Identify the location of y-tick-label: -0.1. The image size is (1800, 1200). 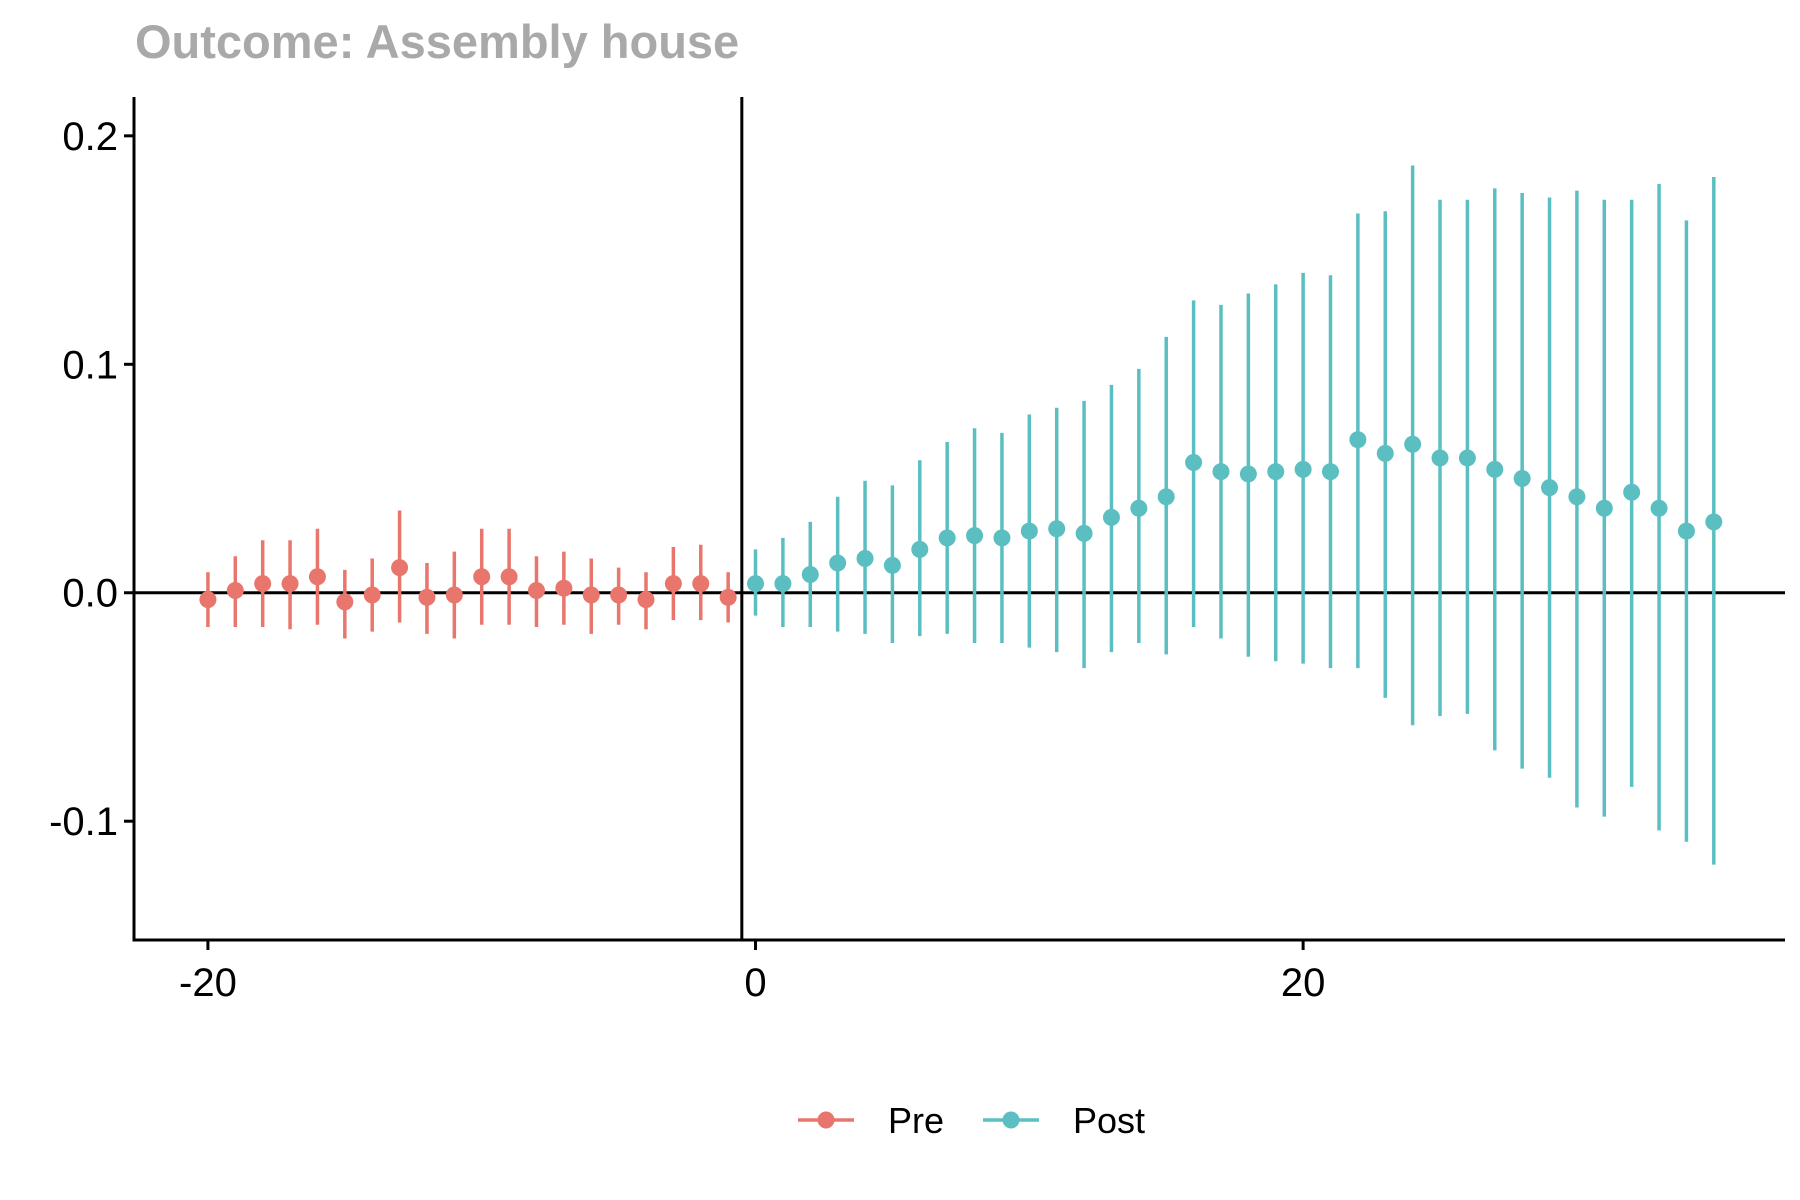
(83, 822).